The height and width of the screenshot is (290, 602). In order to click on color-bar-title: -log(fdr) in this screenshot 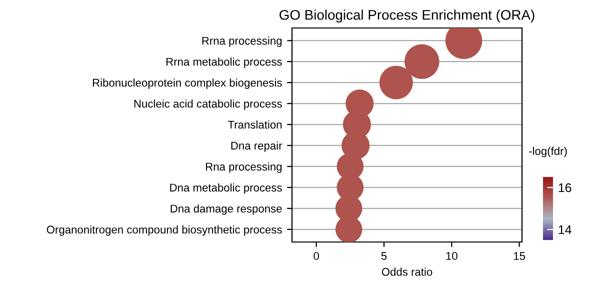, I will do `click(548, 152)`.